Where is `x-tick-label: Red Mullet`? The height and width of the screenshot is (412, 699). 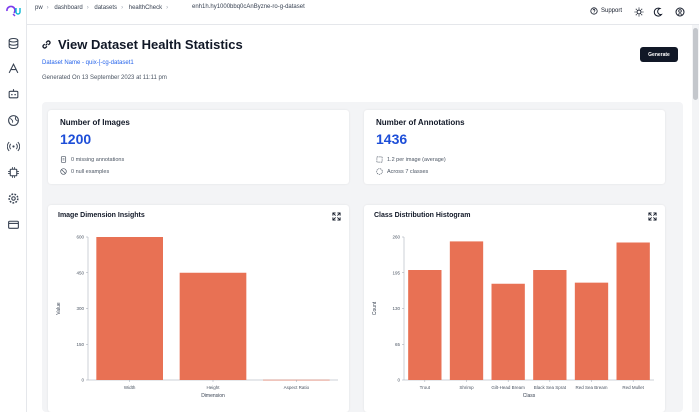 x-tick-label: Red Mullet is located at coordinates (633, 387).